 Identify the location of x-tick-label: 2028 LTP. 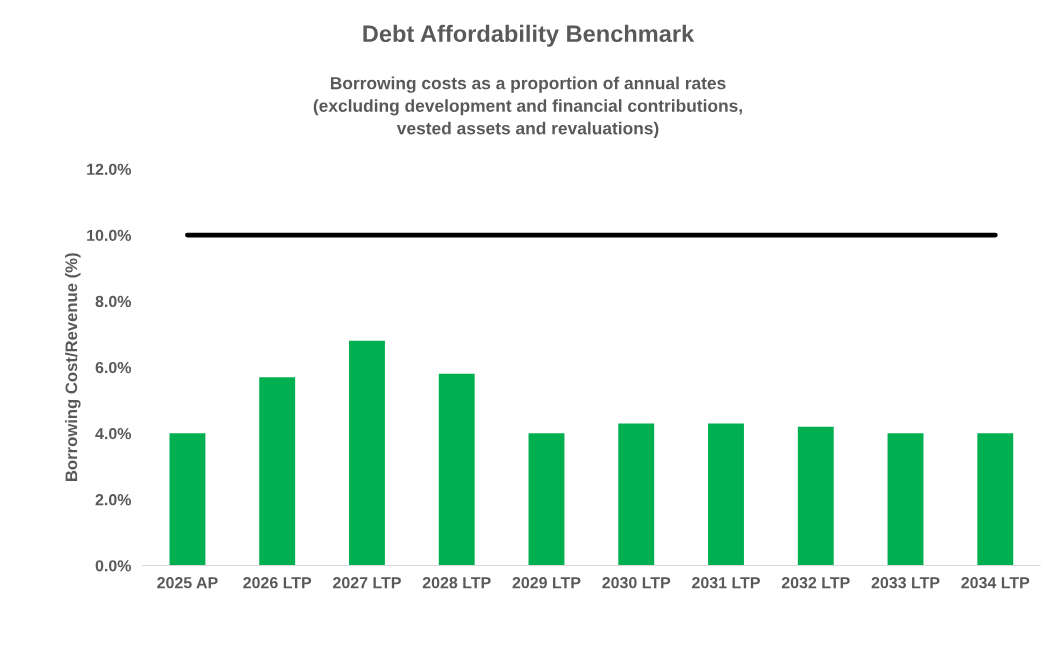
(456, 583).